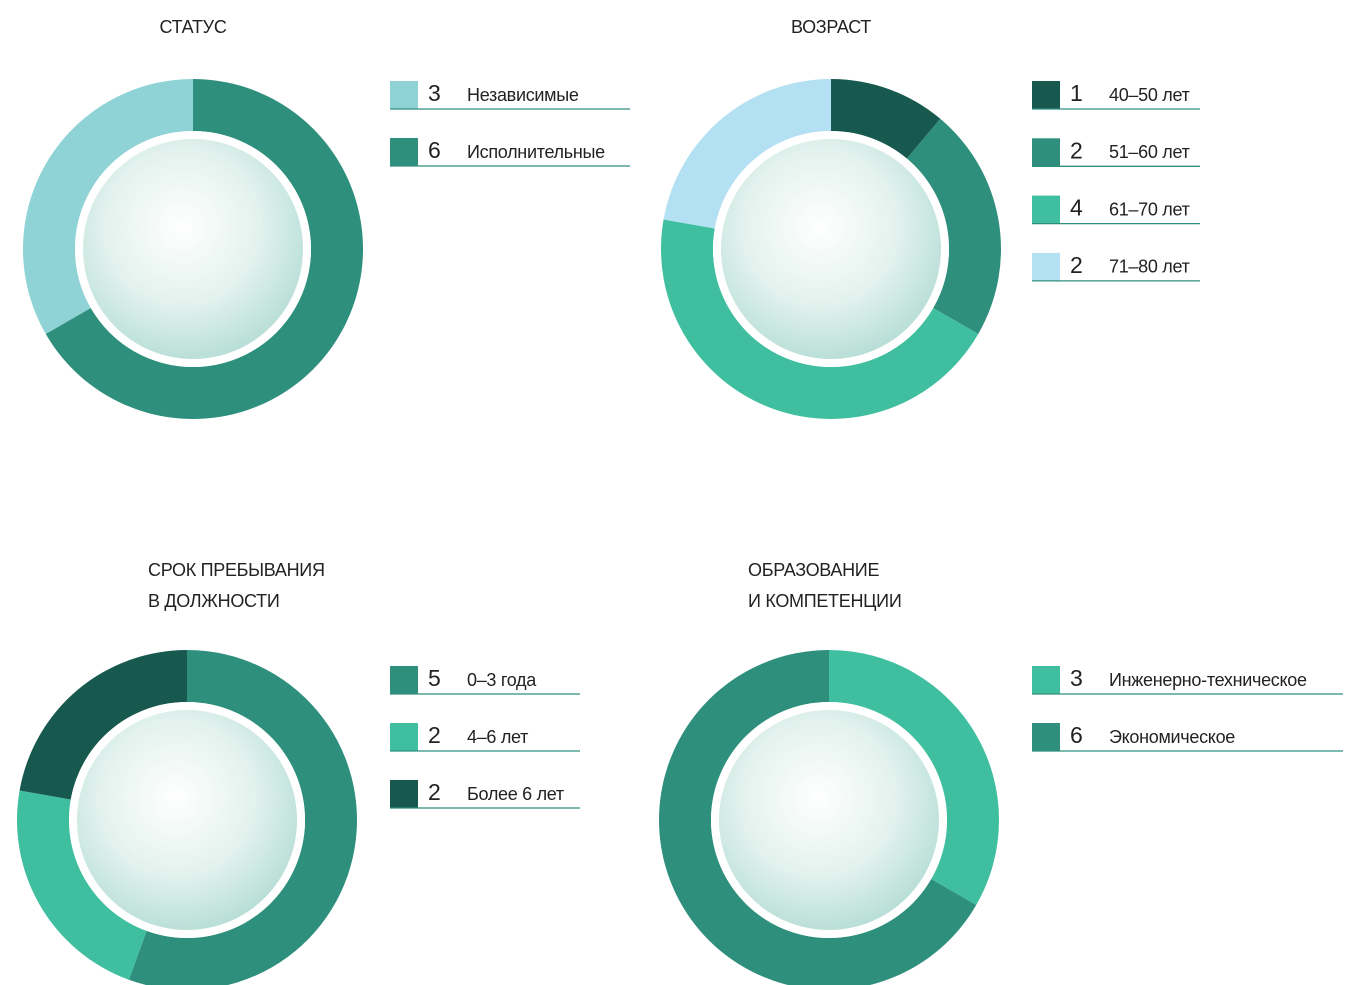  Describe the element at coordinates (1172, 737) in the screenshot. I see `legend-label: Экономическое` at that location.